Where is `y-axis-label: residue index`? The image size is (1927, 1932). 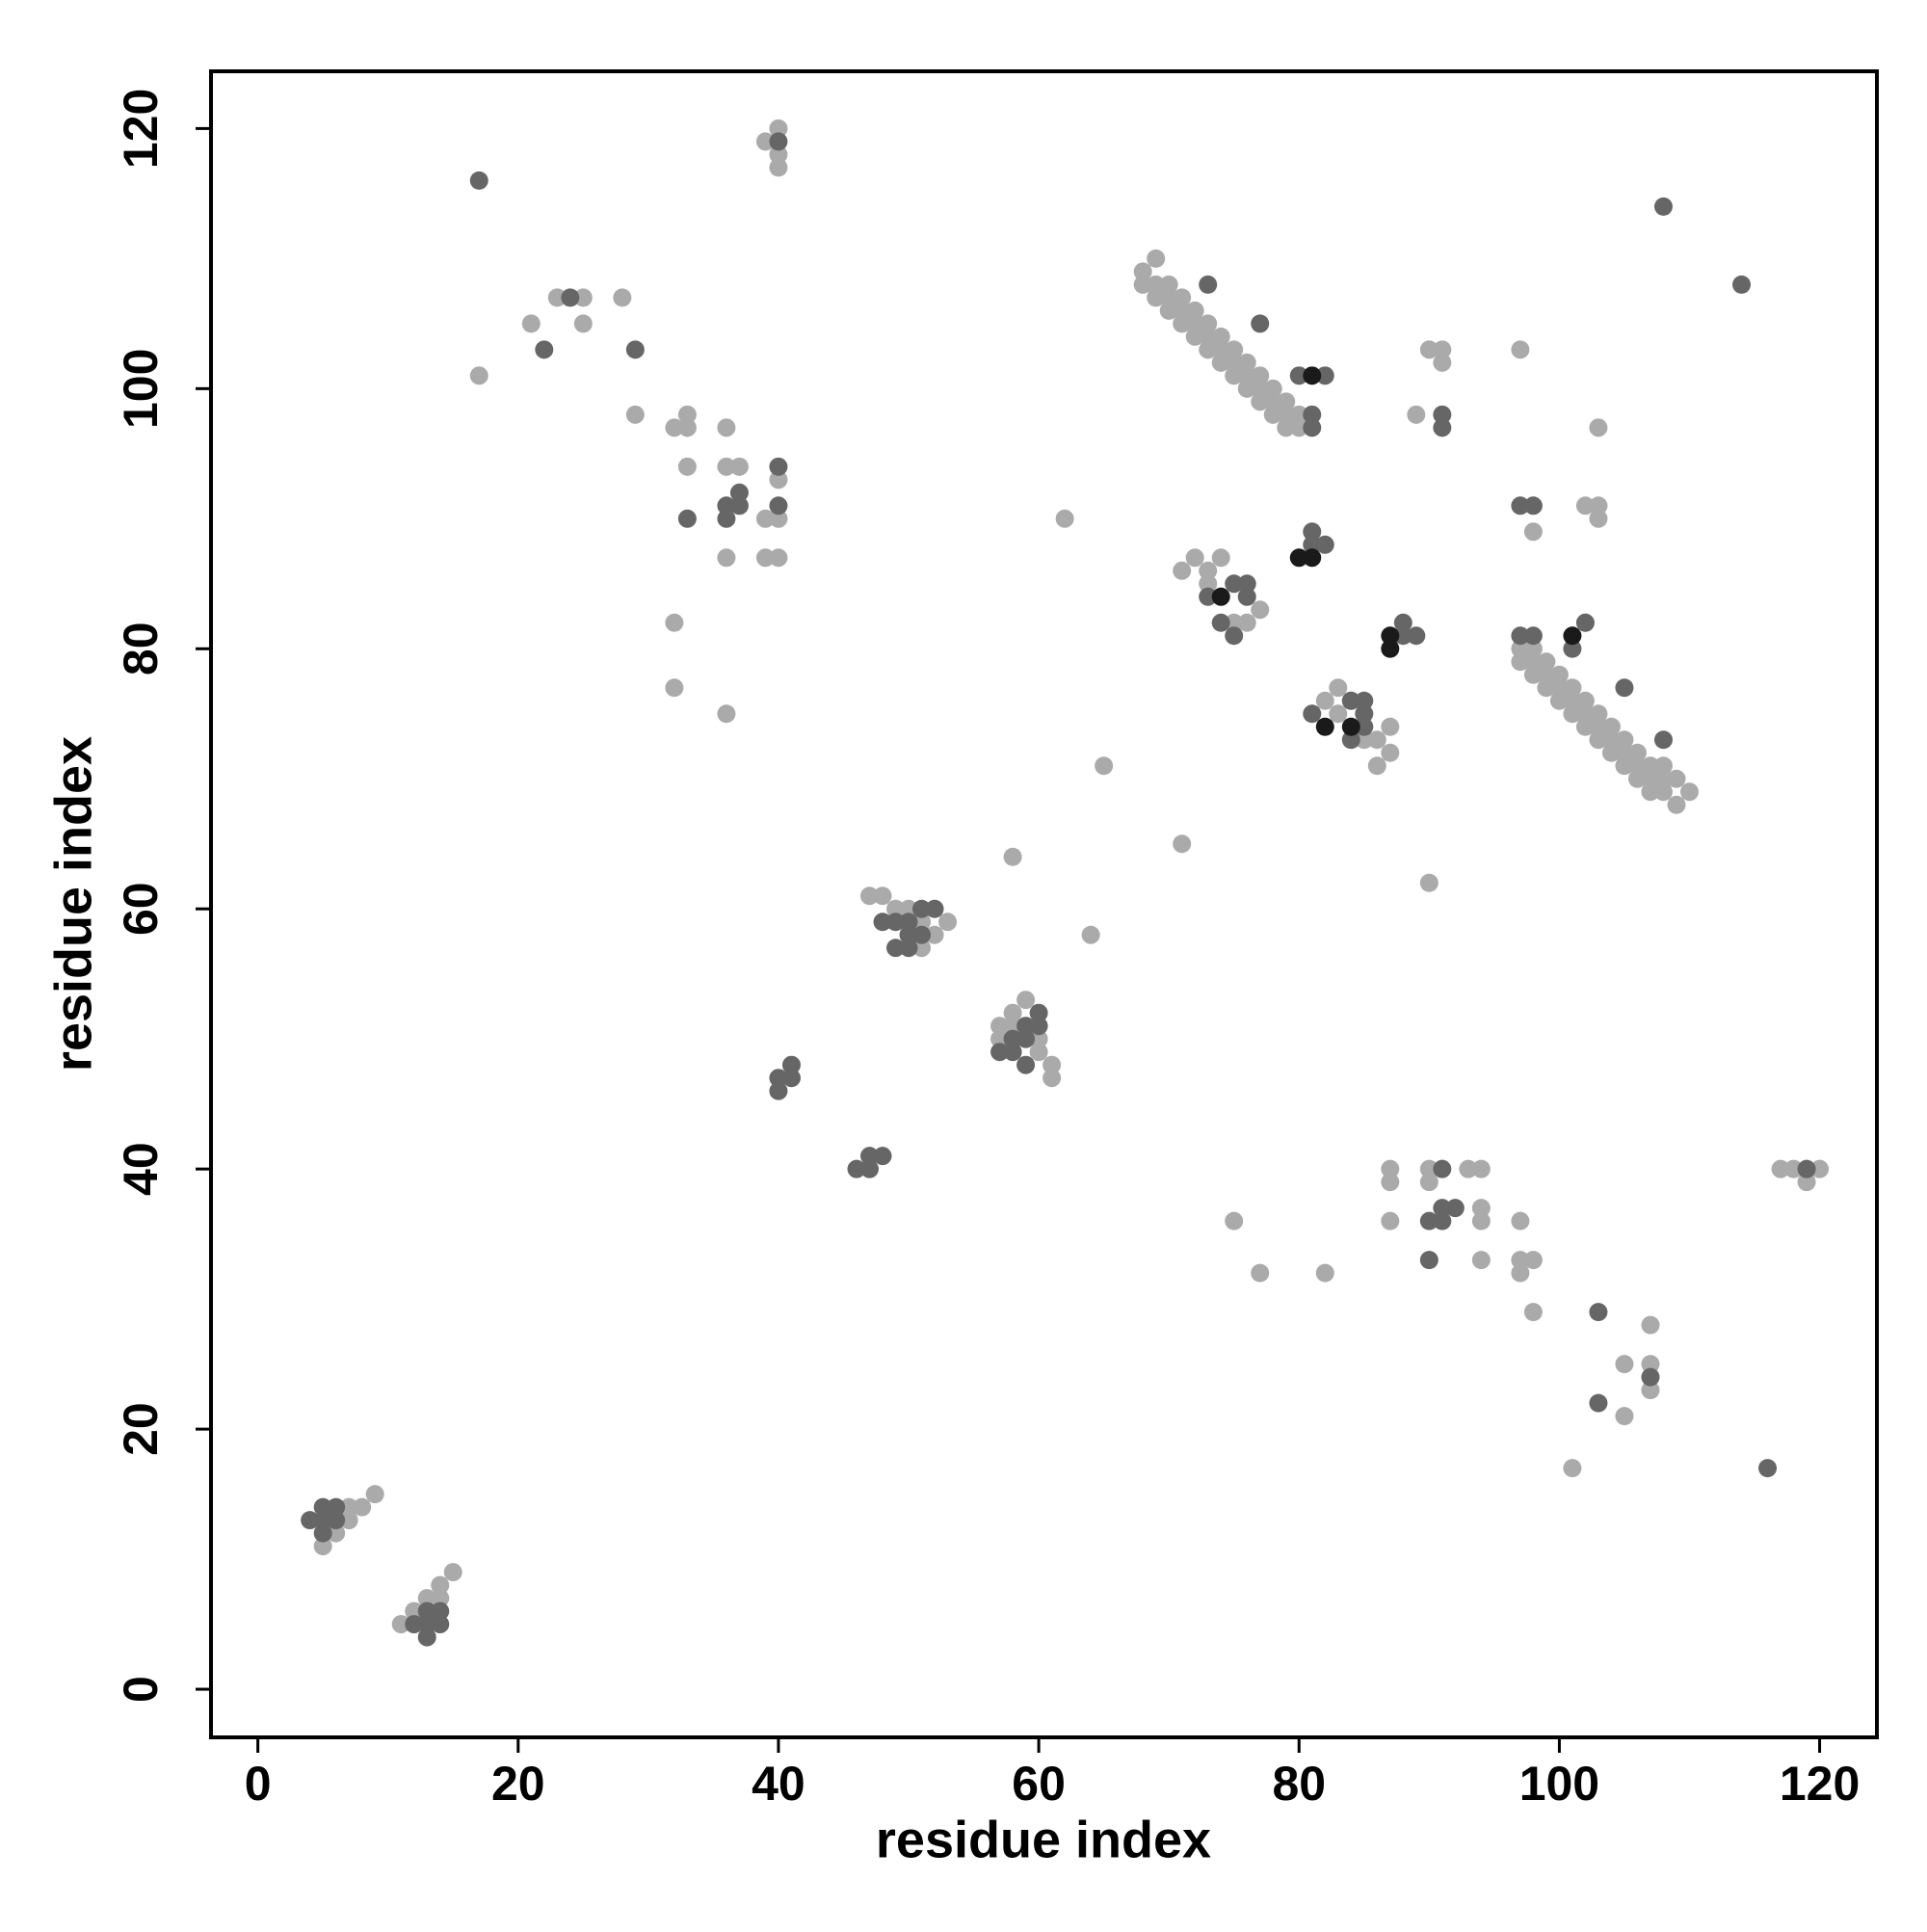
y-axis-label: residue index is located at coordinates (73, 904).